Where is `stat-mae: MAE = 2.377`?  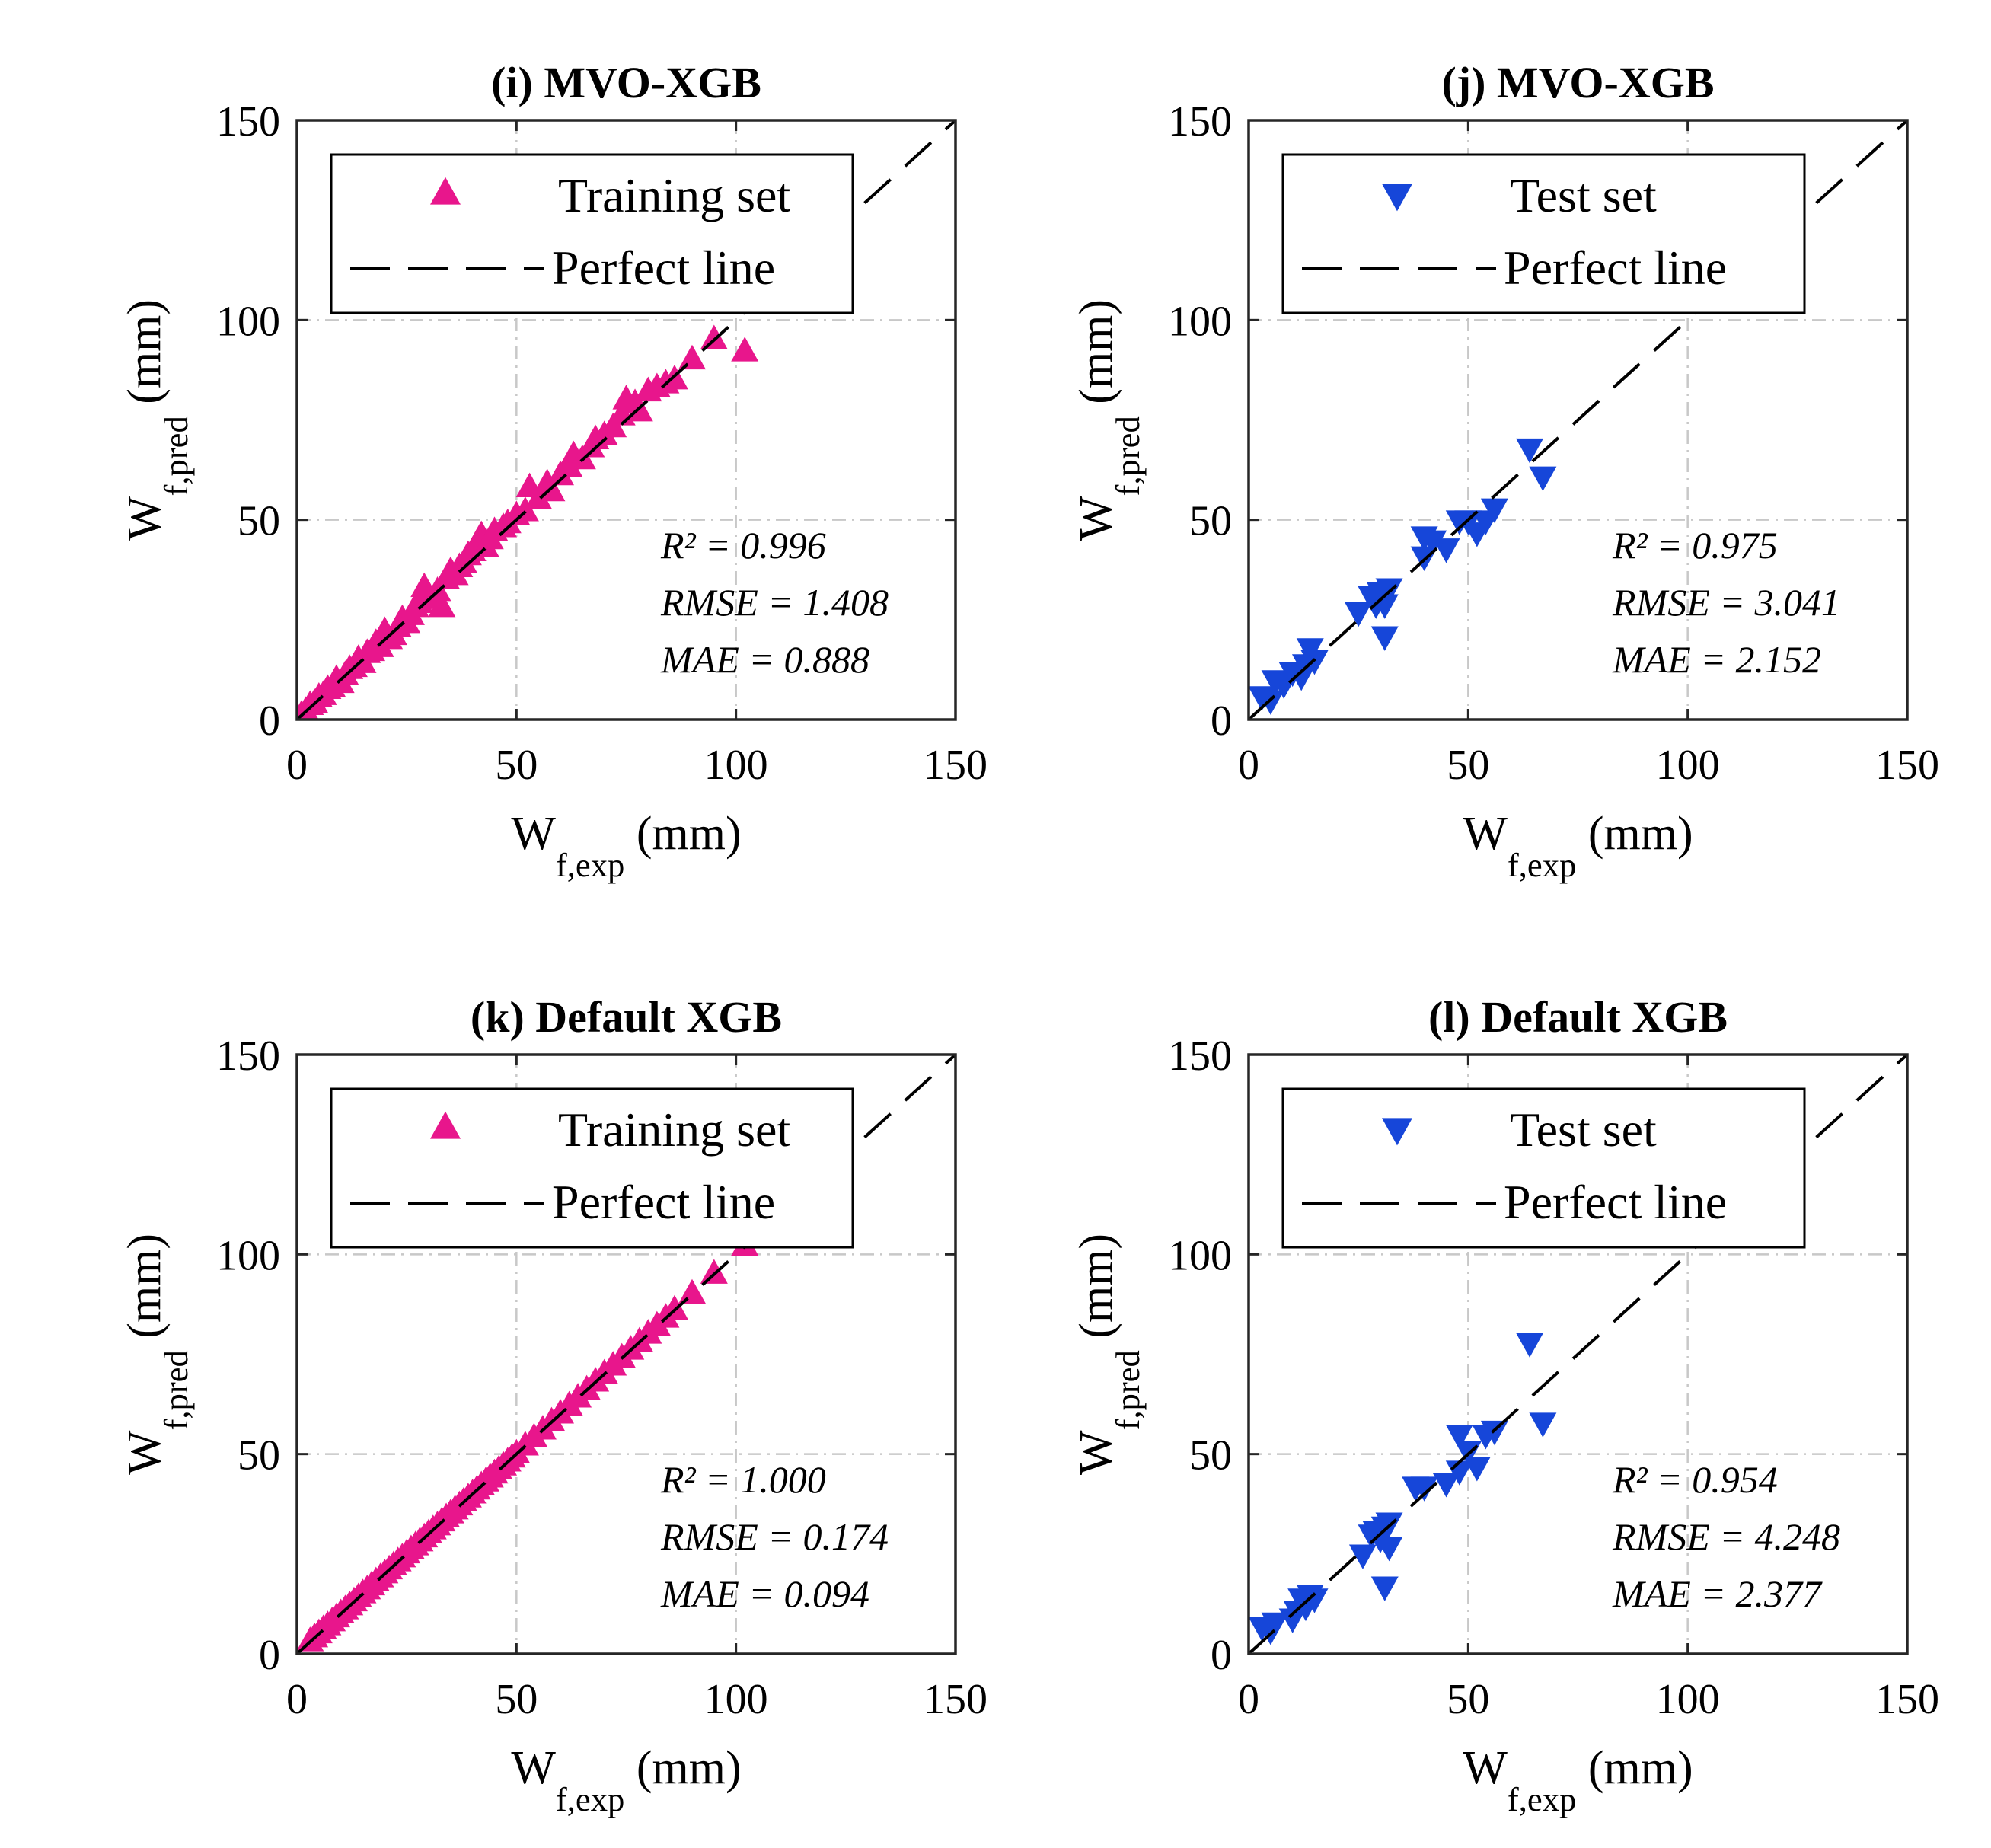 stat-mae: MAE = 2.377 is located at coordinates (1718, 1593).